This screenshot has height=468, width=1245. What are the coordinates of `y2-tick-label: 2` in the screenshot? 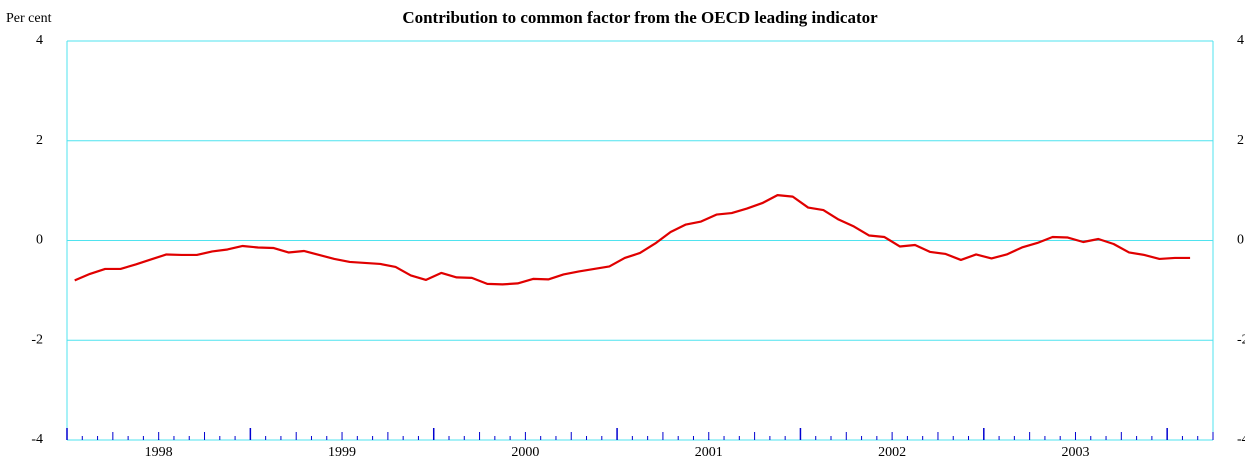 It's located at (1240, 140).